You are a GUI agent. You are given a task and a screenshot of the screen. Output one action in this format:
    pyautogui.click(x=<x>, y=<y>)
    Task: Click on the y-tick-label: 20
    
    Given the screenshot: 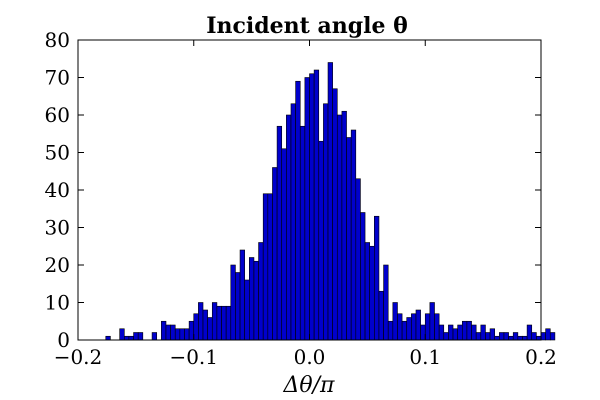 What is the action you would take?
    pyautogui.click(x=57, y=265)
    